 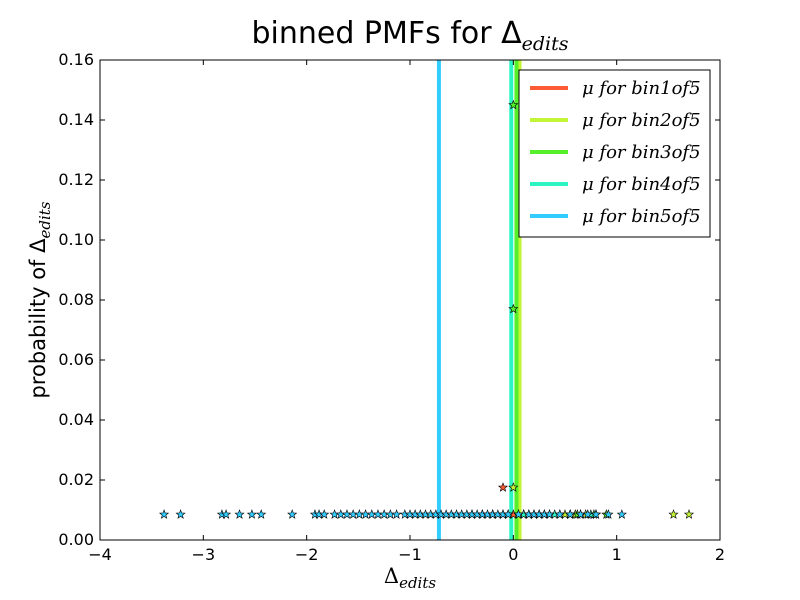 I want to click on x-axis-label-subscript: edits, so click(x=417, y=583).